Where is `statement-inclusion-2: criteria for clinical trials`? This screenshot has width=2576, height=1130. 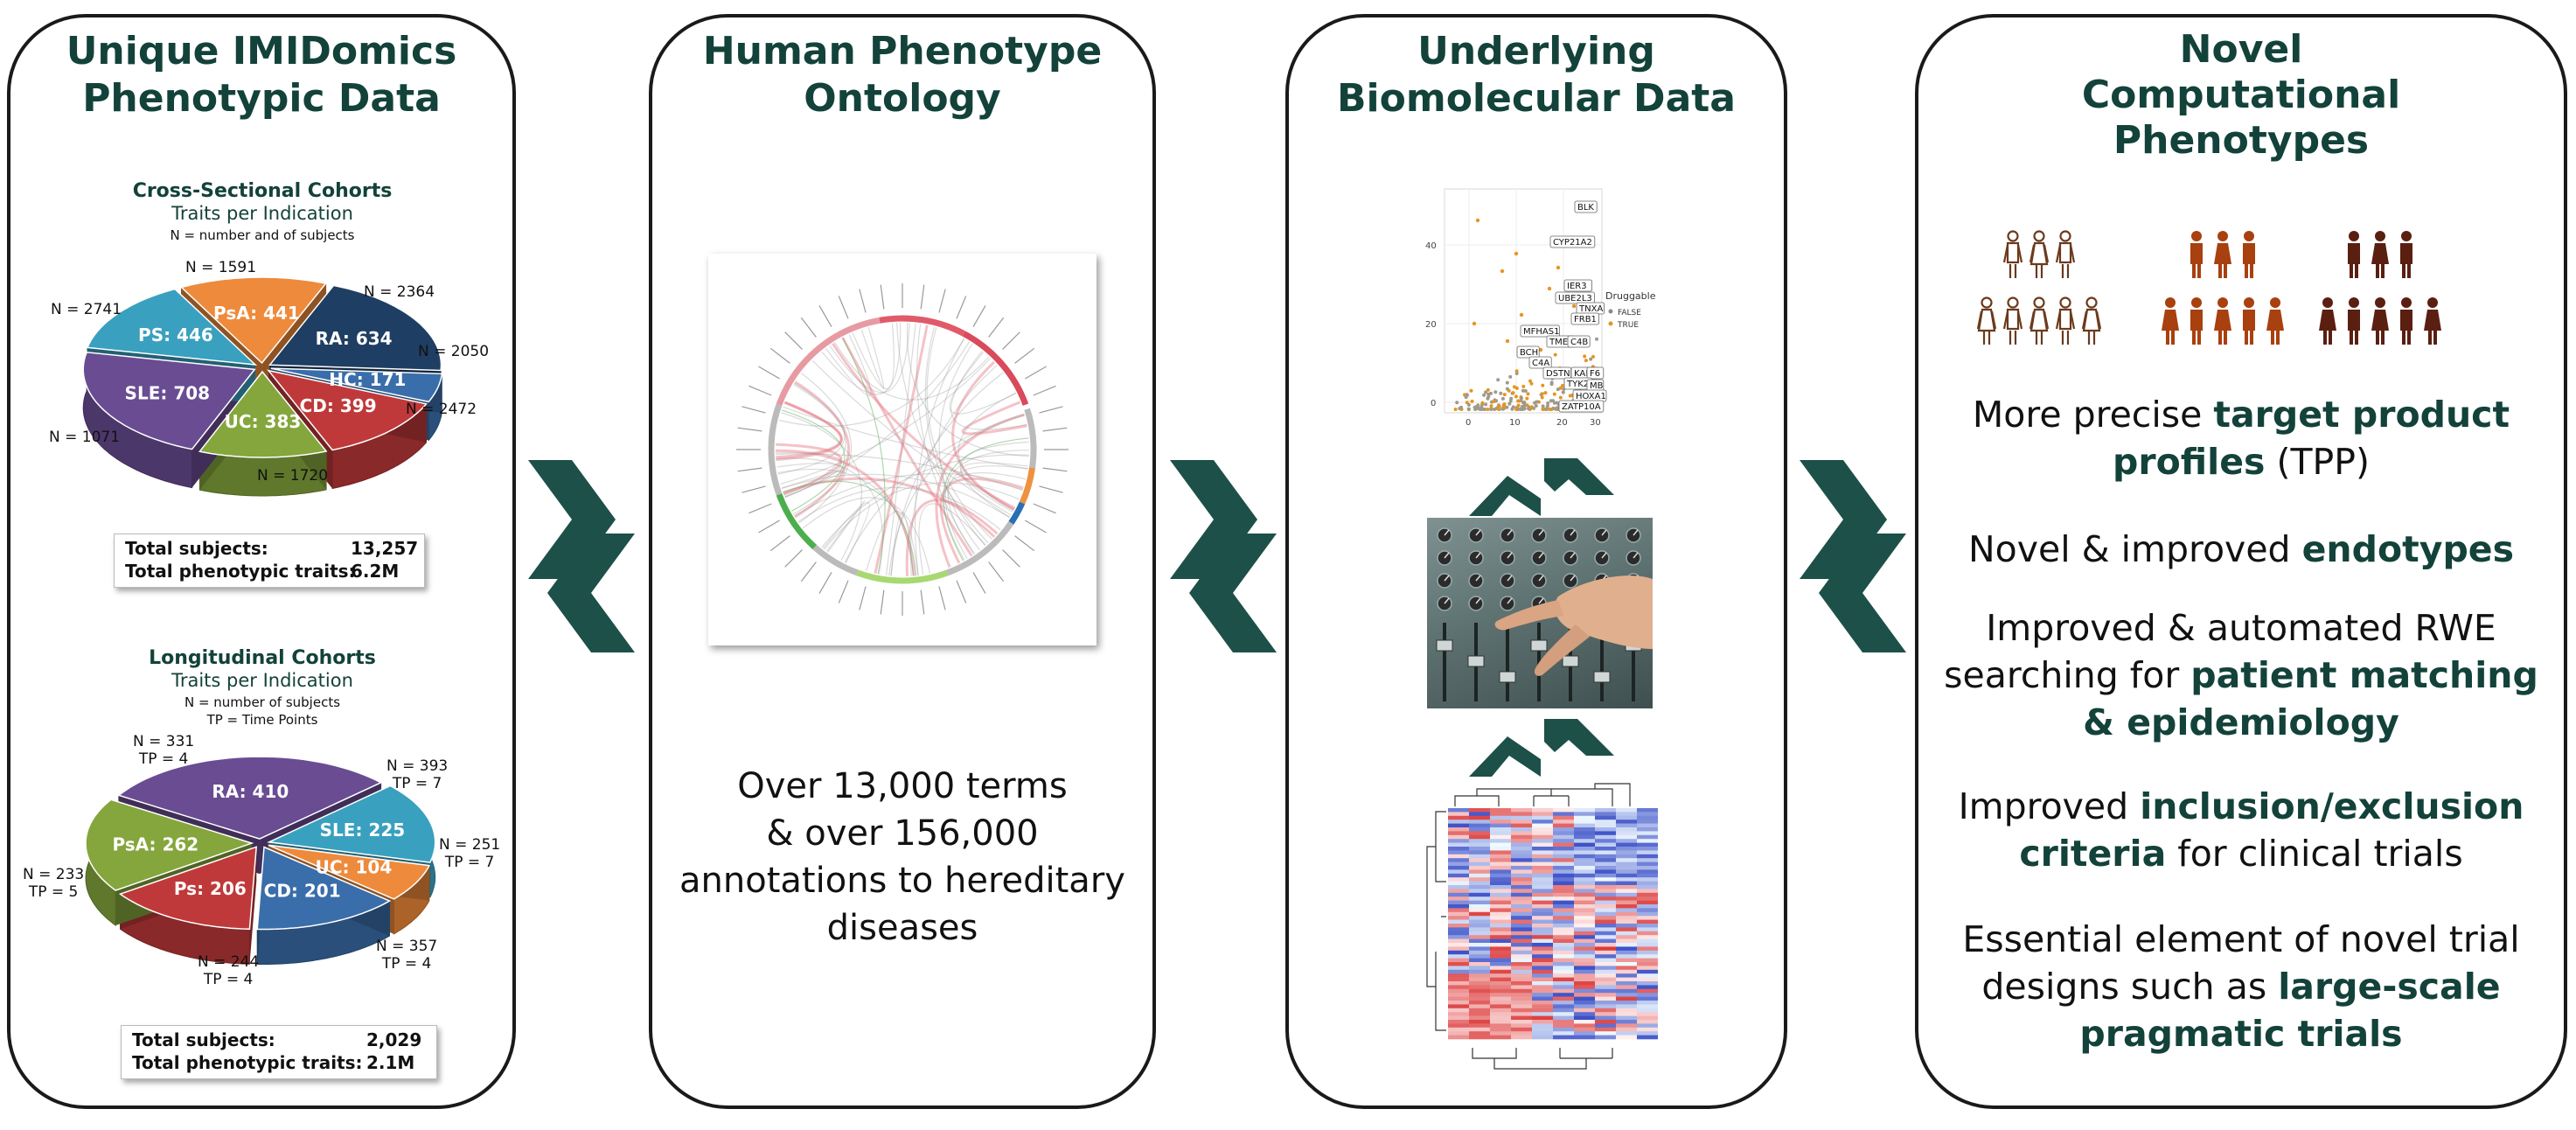
statement-inclusion-2: criteria for clinical trials is located at coordinates (2241, 854).